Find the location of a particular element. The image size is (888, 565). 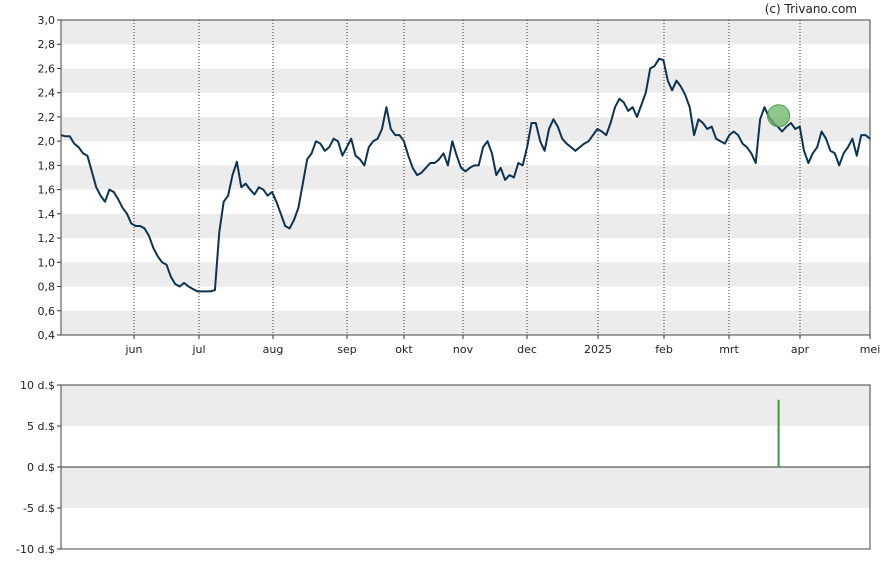

y-tick-label: 1,0 is located at coordinates (47, 262).